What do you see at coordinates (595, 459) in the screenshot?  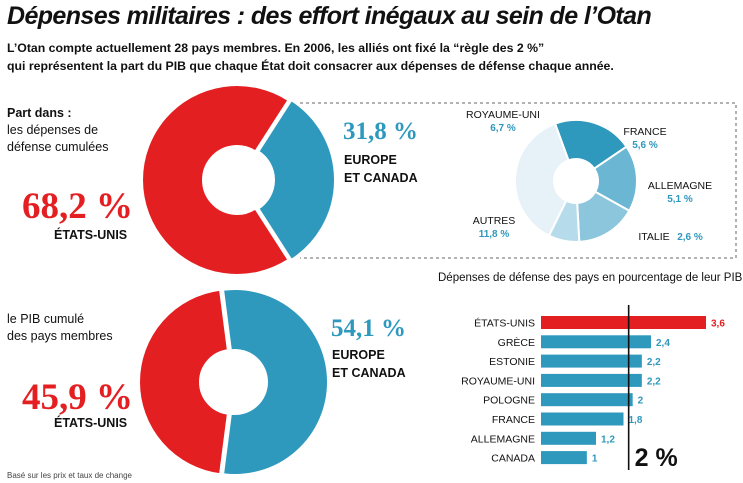 I see `bar-value-7: 1` at bounding box center [595, 459].